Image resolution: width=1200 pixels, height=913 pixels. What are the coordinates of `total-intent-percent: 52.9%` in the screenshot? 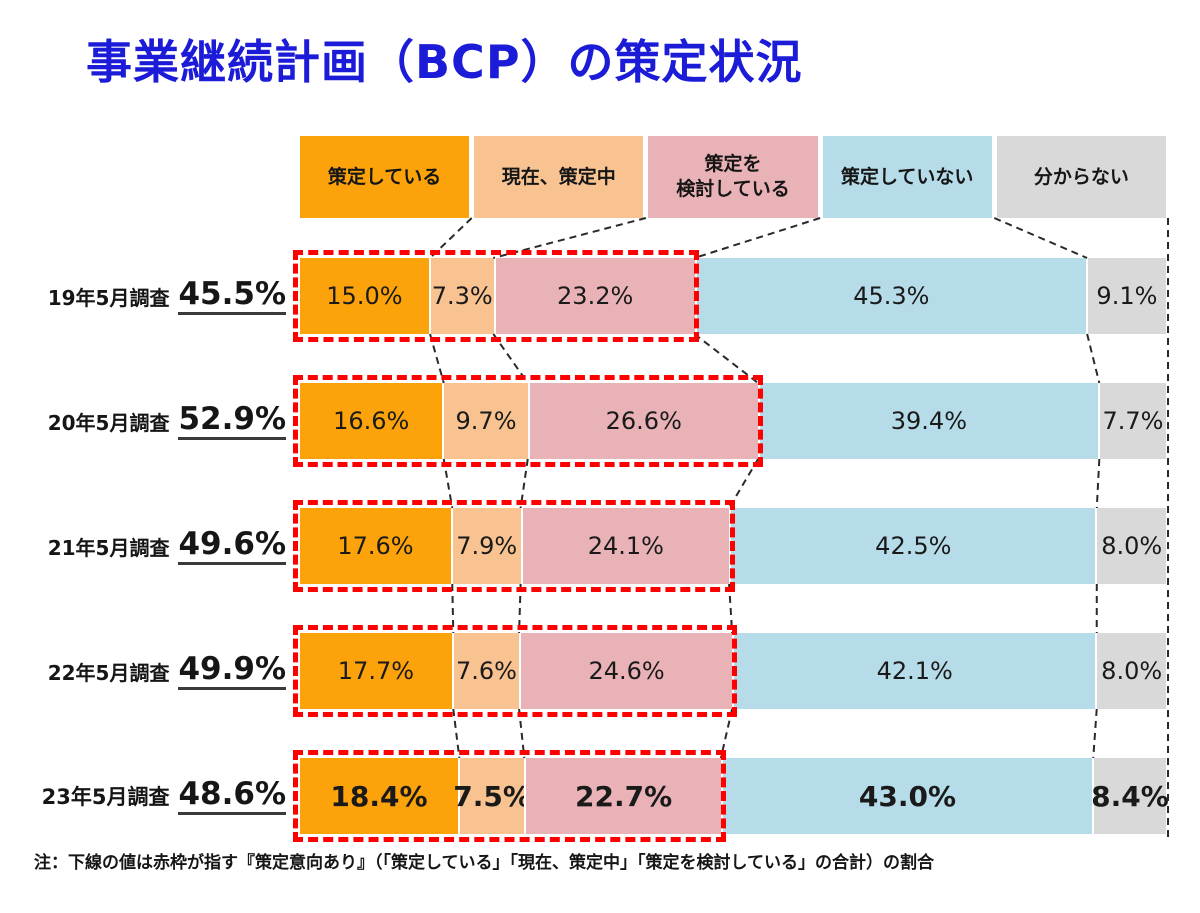 It's located at (232, 421).